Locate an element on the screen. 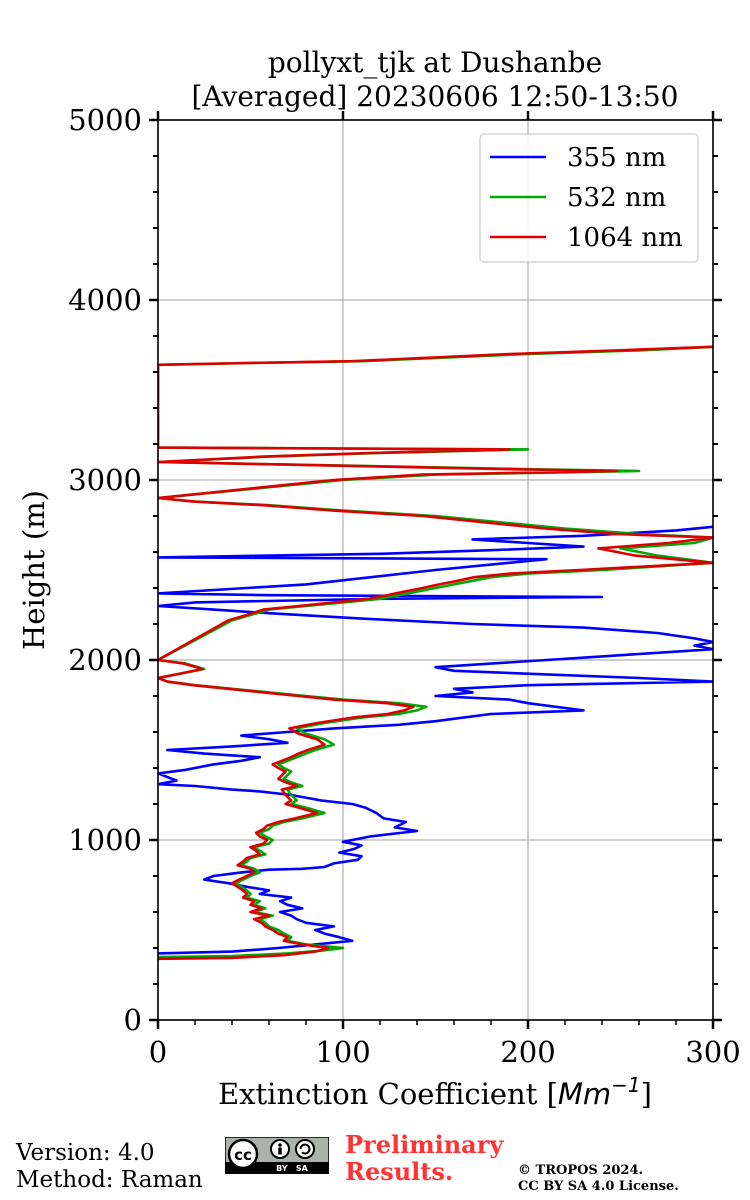 The height and width of the screenshot is (1200, 750). x-axis-label-text: Extinction Coefficient [ is located at coordinates (388, 1094).